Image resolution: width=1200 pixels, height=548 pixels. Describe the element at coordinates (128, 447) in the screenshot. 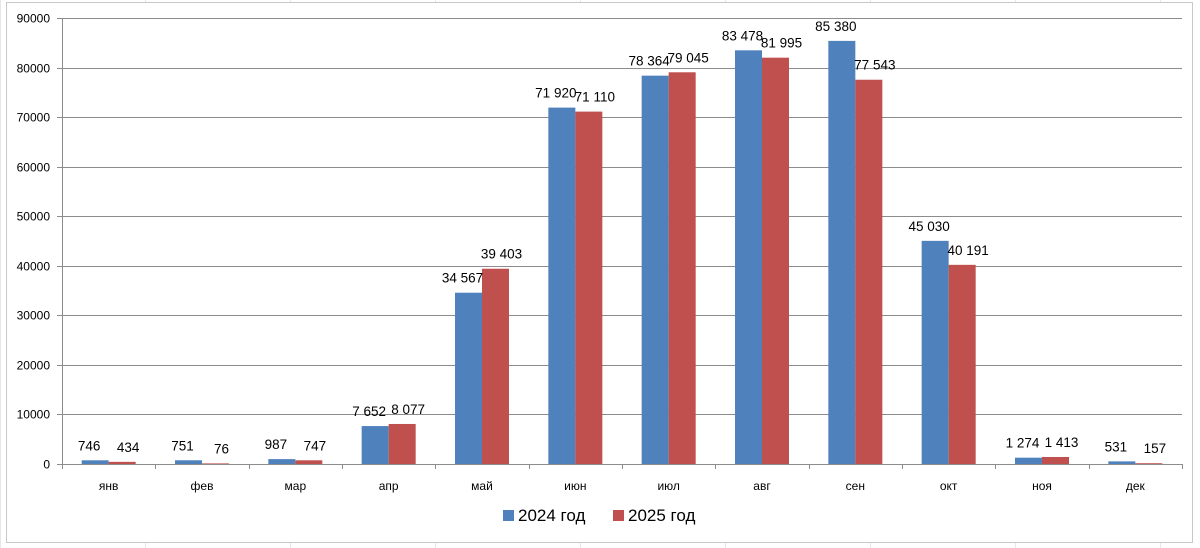

I see `data-label-series2: 434` at that location.